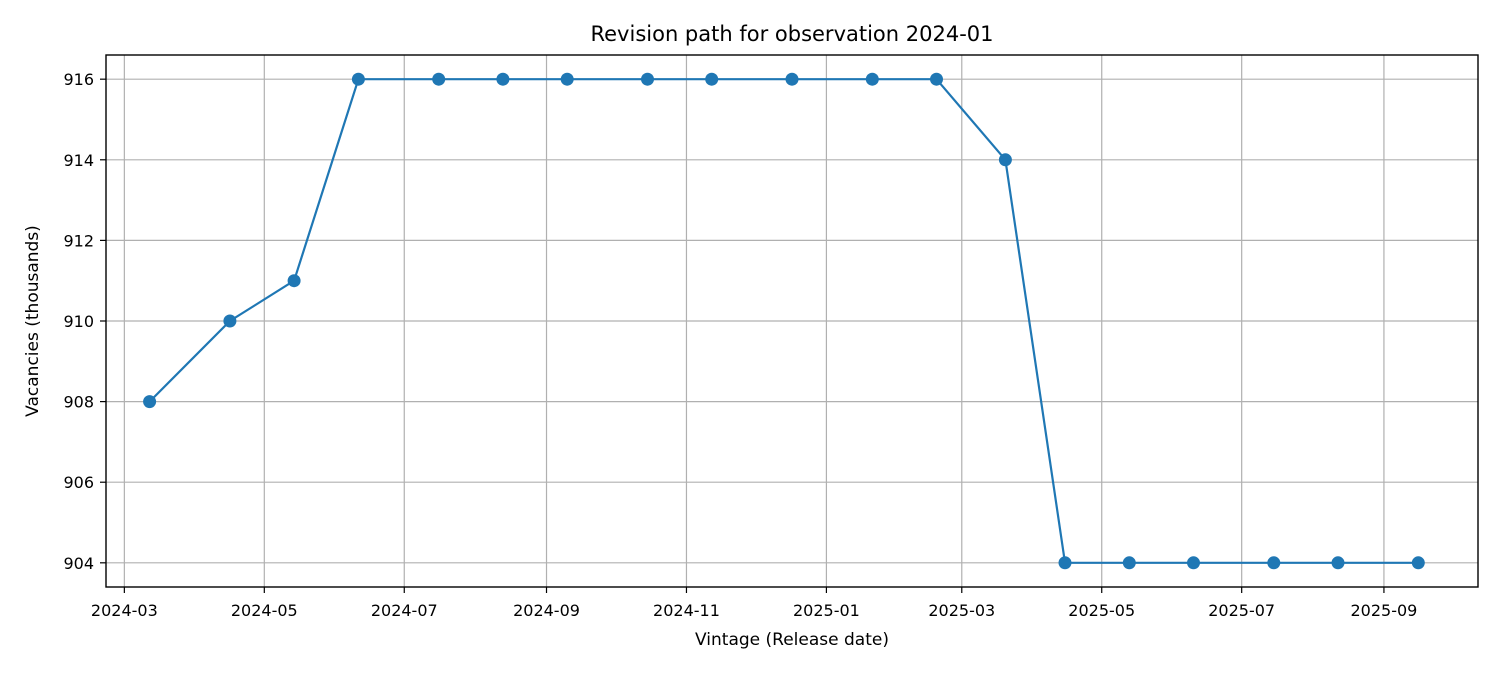  Describe the element at coordinates (78, 79) in the screenshot. I see `y-tick-label: 916` at that location.